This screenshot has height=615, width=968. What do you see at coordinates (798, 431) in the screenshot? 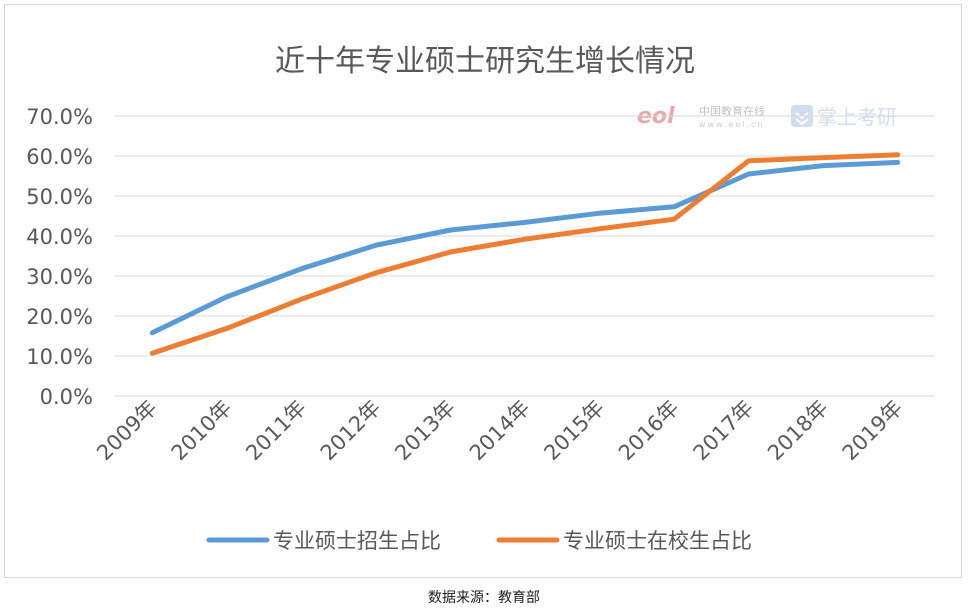
I see `x-tick-label: 2018年` at bounding box center [798, 431].